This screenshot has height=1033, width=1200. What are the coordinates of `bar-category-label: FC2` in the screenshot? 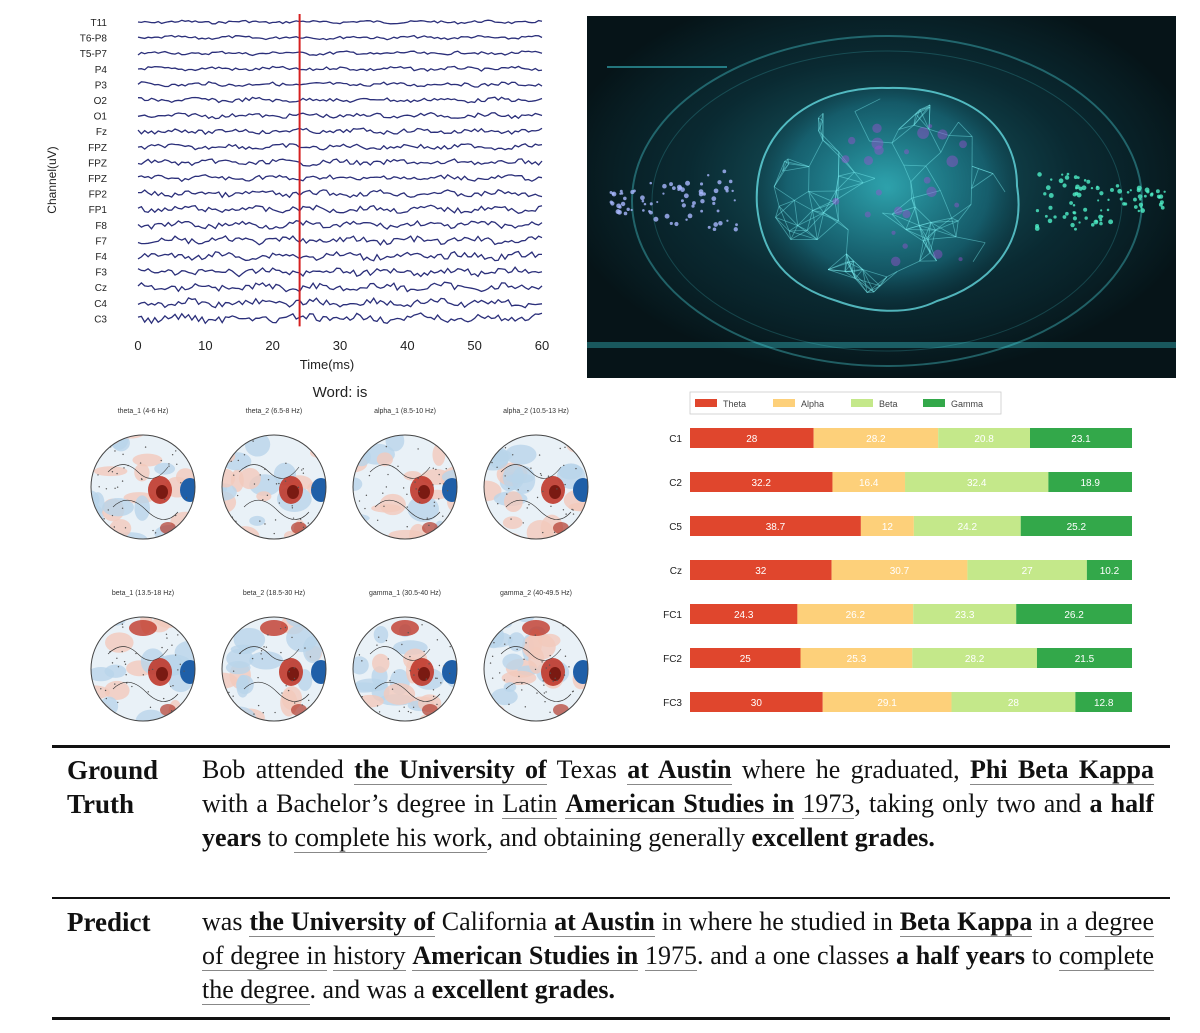 It's located at (672, 659).